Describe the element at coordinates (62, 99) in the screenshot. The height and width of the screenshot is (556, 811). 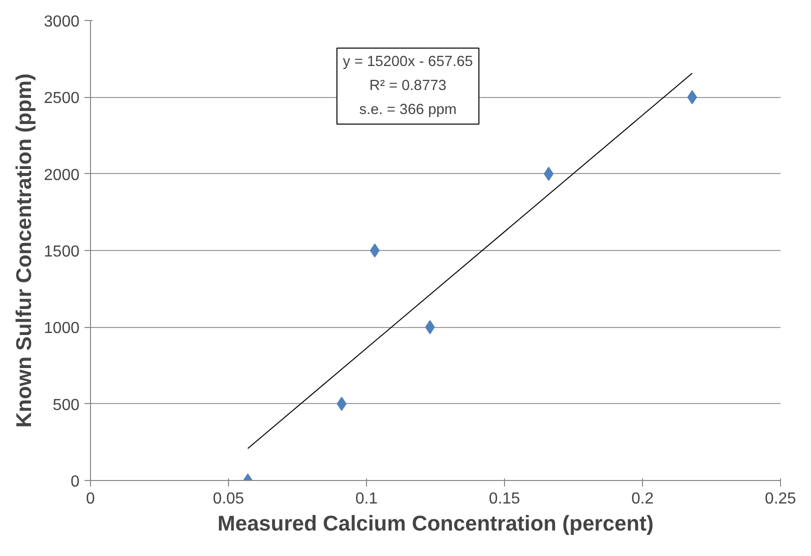
I see `y-tick-label: 2500` at that location.